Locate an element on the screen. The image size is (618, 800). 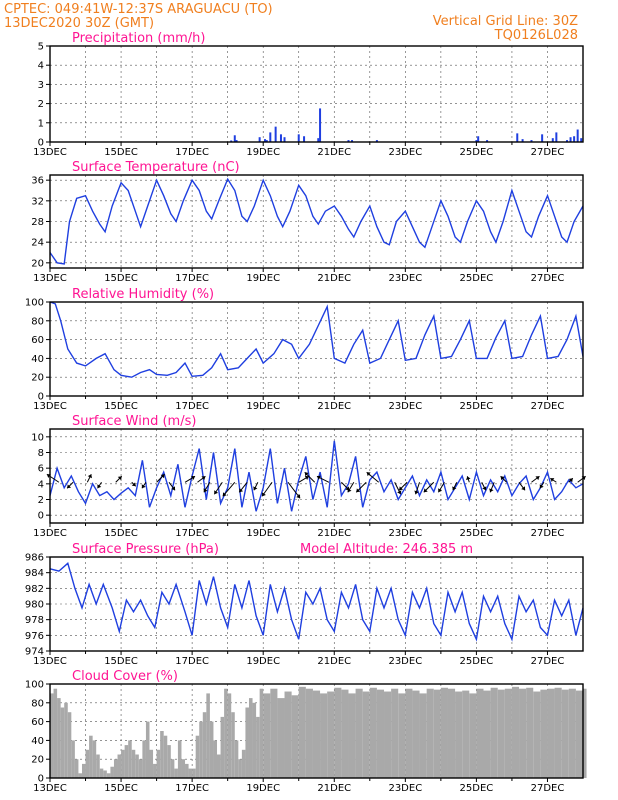
y-tick-label: 8 is located at coordinates (41, 453).